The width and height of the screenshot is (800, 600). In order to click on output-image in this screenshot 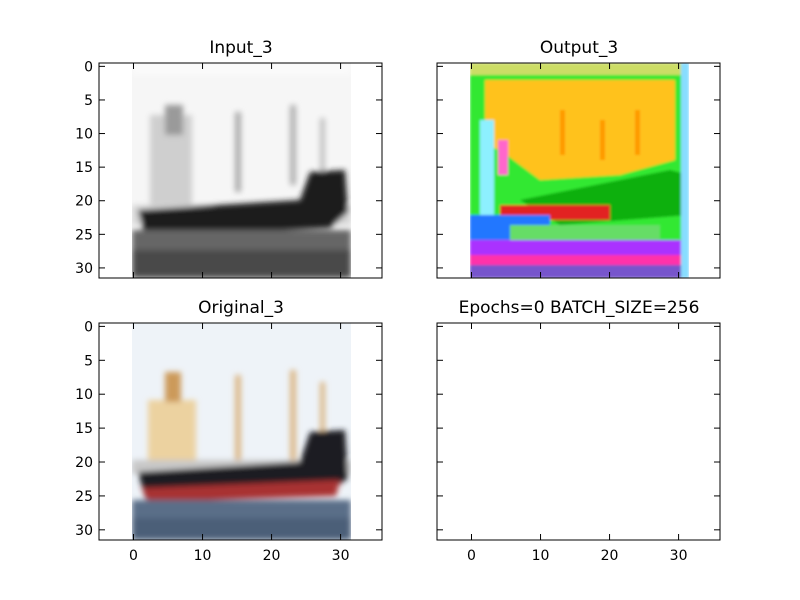, I will do `click(579, 170)`.